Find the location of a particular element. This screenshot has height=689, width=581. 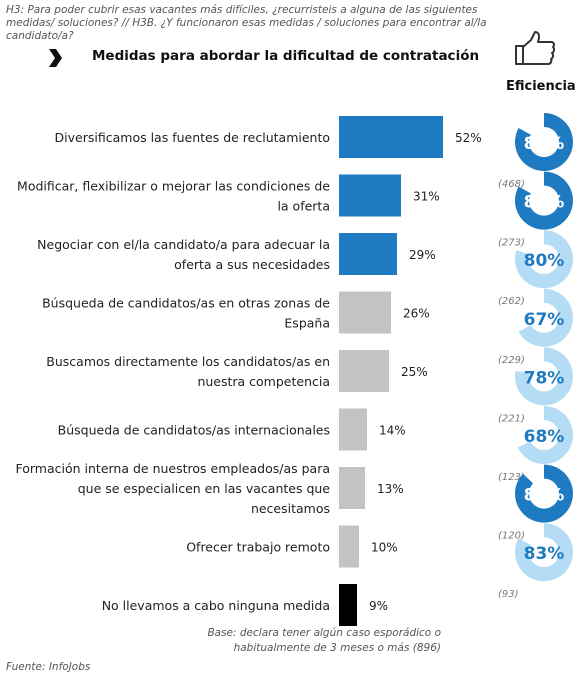

category-label: que se especialicen en las vacantes que is located at coordinates (204, 488).